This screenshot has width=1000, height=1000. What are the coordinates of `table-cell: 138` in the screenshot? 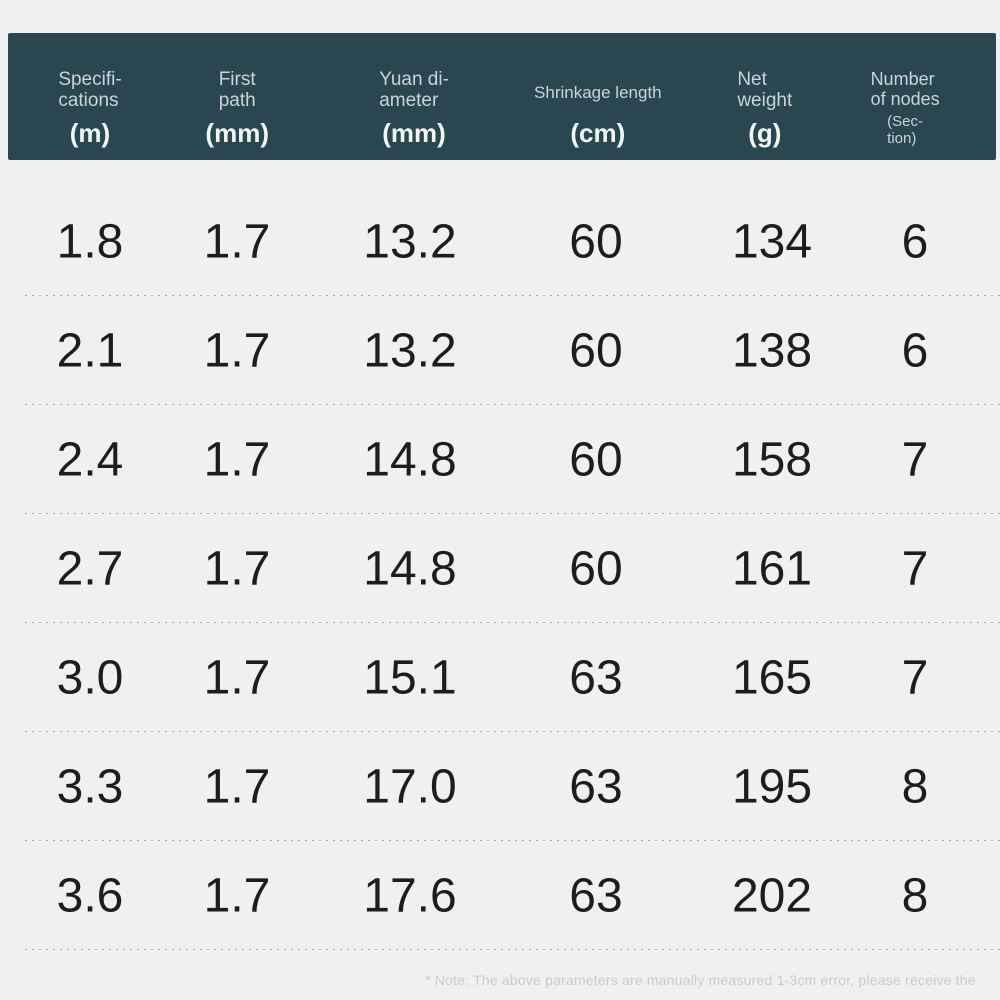 It's located at (772, 350).